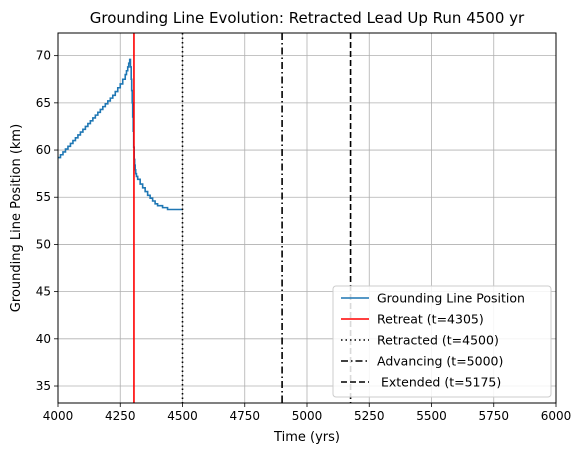 This screenshot has height=455, width=580. I want to click on x-tick-label: 5500, so click(431, 416).